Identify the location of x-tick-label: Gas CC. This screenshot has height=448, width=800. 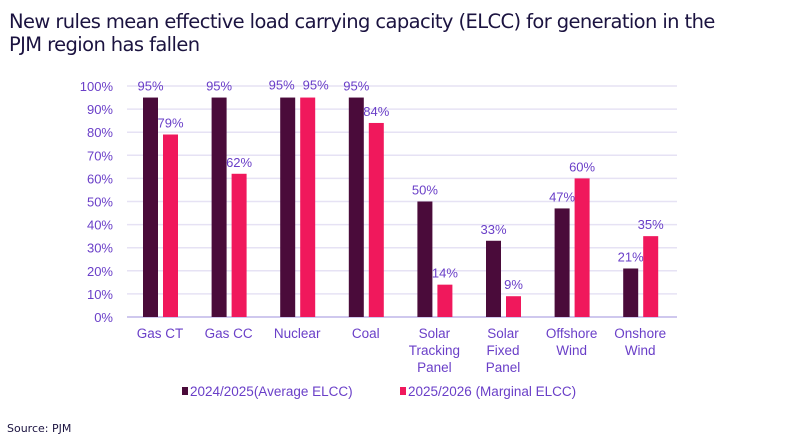
(229, 333).